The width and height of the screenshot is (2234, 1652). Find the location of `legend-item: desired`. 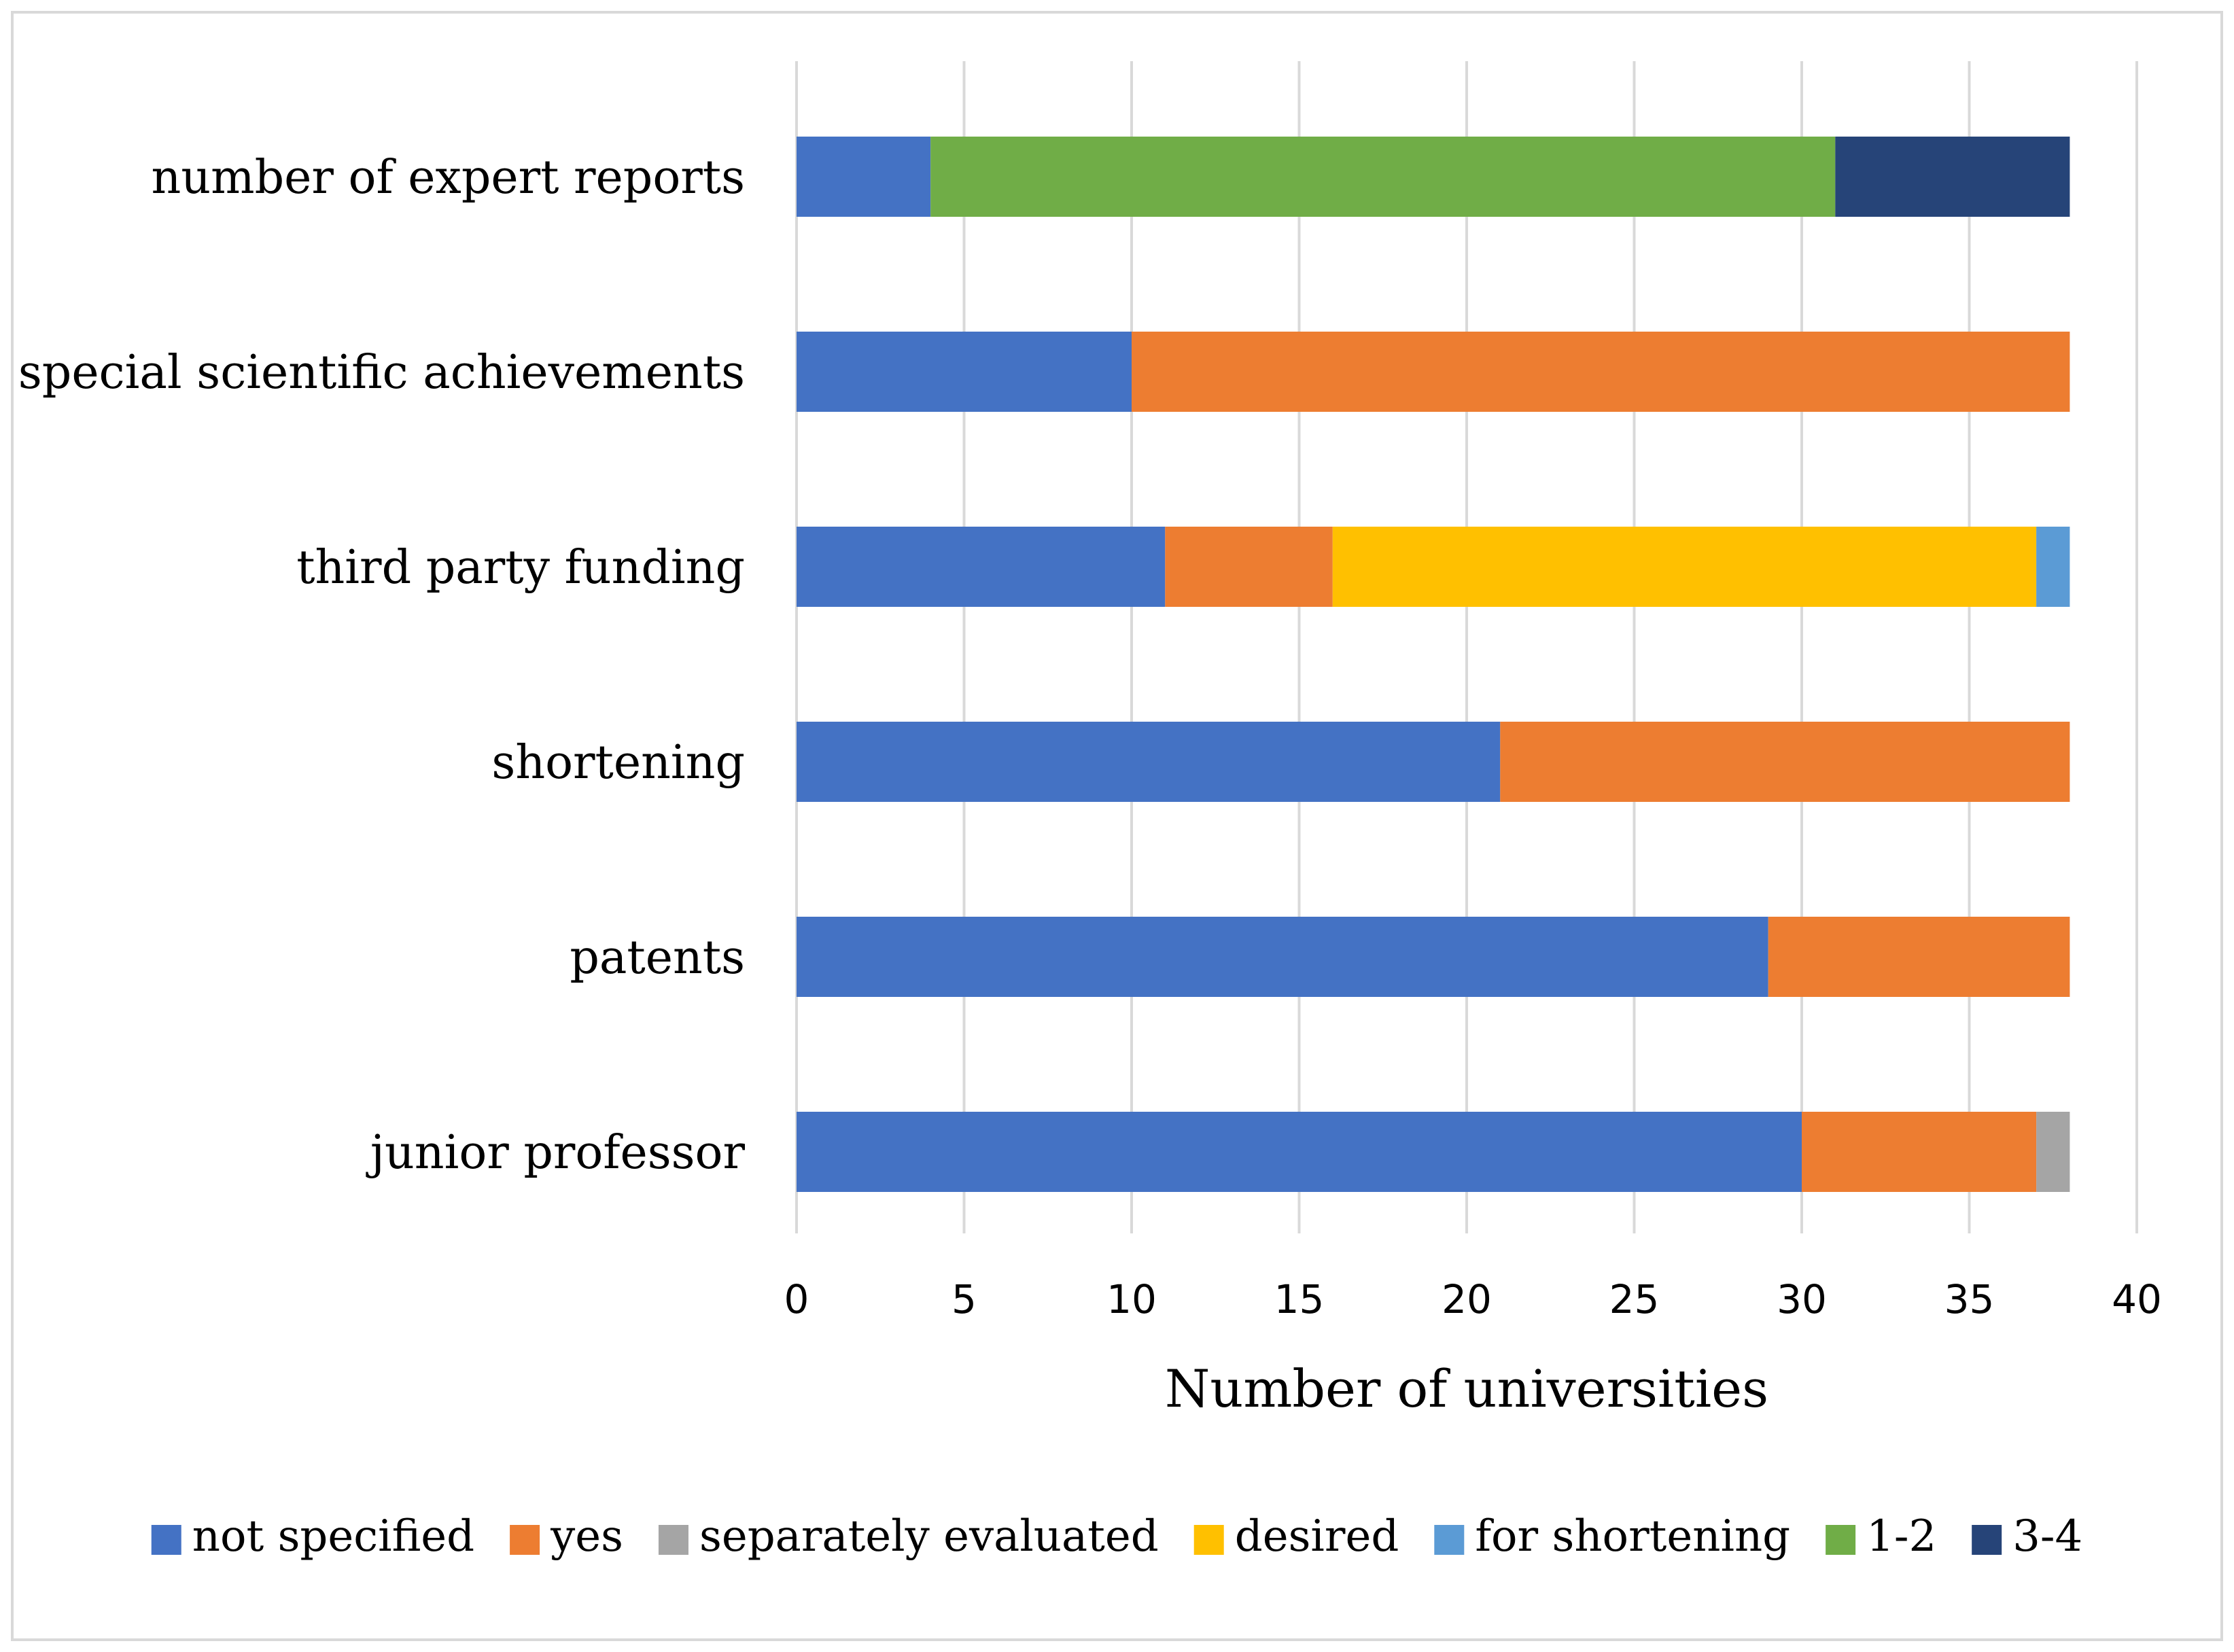

legend-item: desired is located at coordinates (1296, 1536).